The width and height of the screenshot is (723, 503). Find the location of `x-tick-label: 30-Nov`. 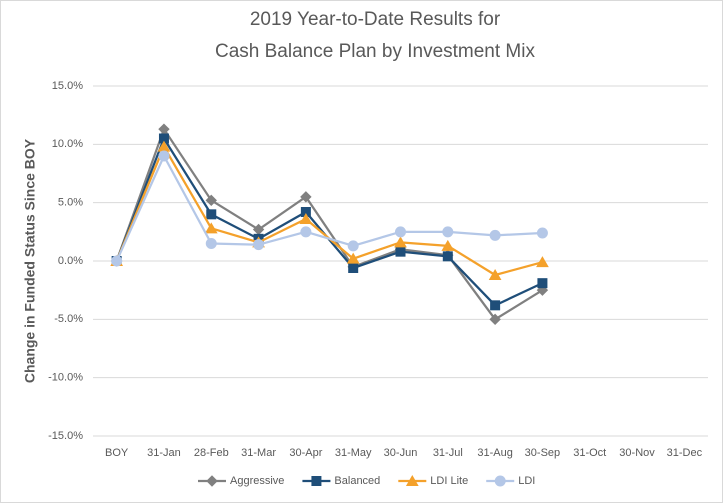

x-tick-label: 30-Nov is located at coordinates (637, 453).